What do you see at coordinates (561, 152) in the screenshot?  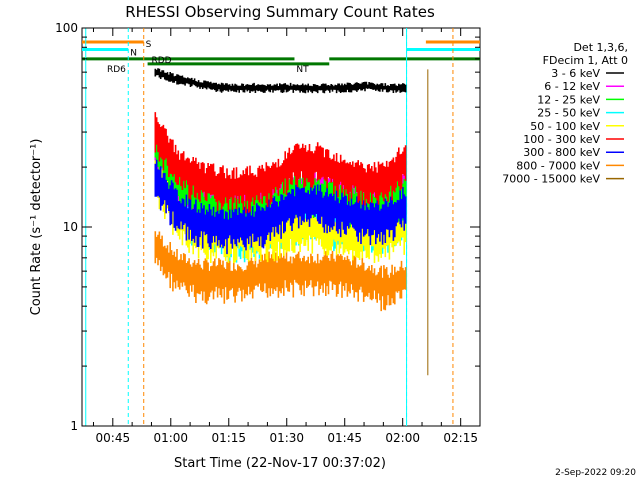 I see `legend-label: 300 - 800 keV` at bounding box center [561, 152].